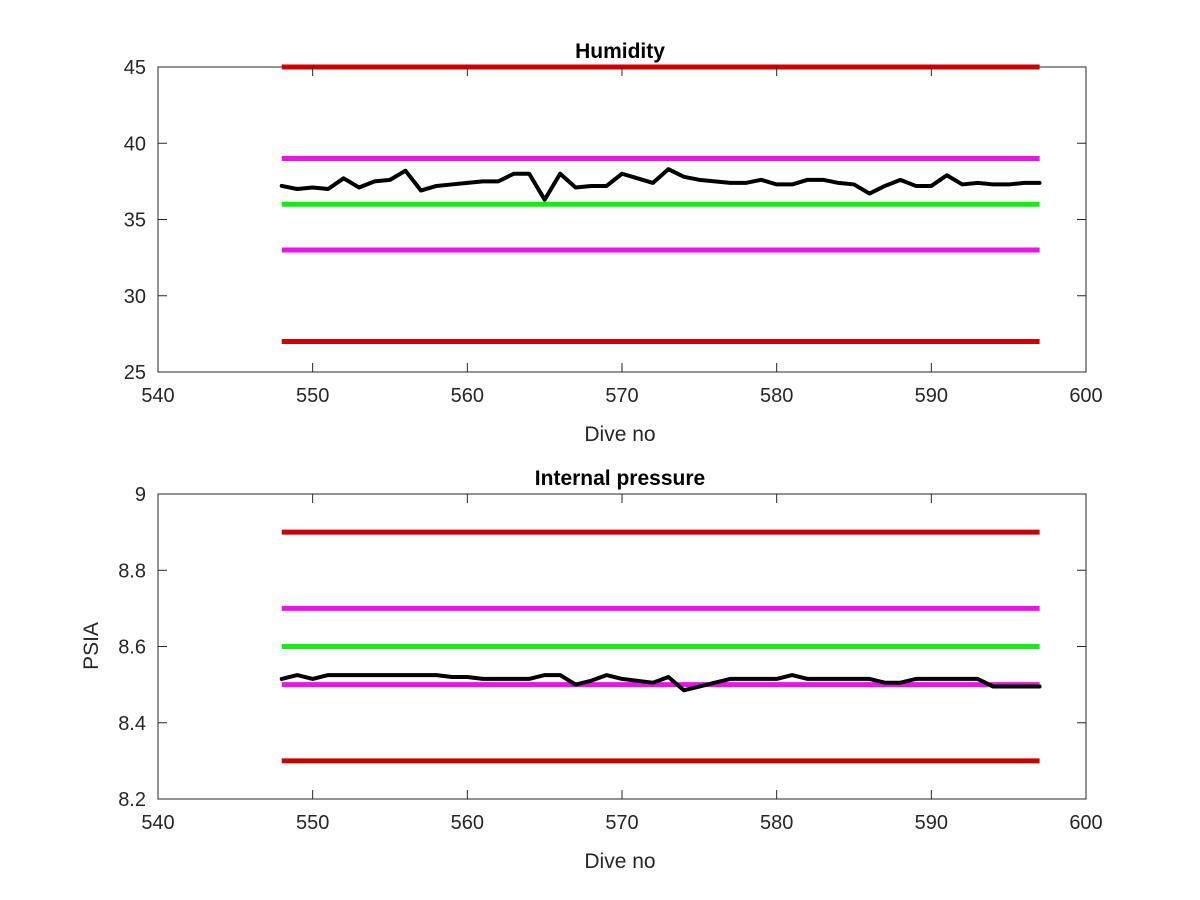 The height and width of the screenshot is (900, 1200). I want to click on humidity-y-tick-label: 30, so click(135, 297).